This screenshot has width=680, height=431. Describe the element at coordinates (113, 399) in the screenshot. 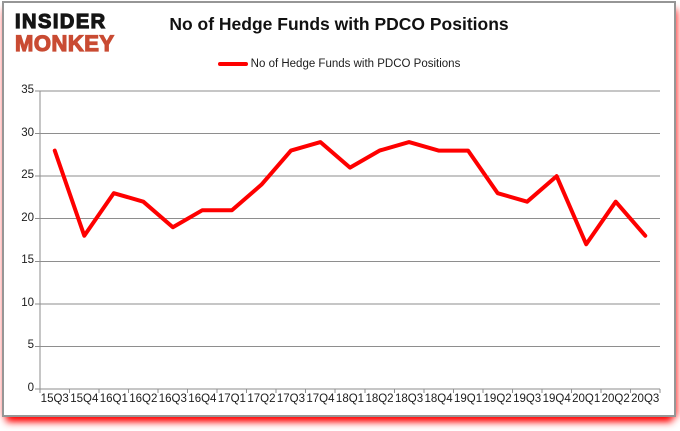

I see `x-tick-label: 16Q1` at that location.